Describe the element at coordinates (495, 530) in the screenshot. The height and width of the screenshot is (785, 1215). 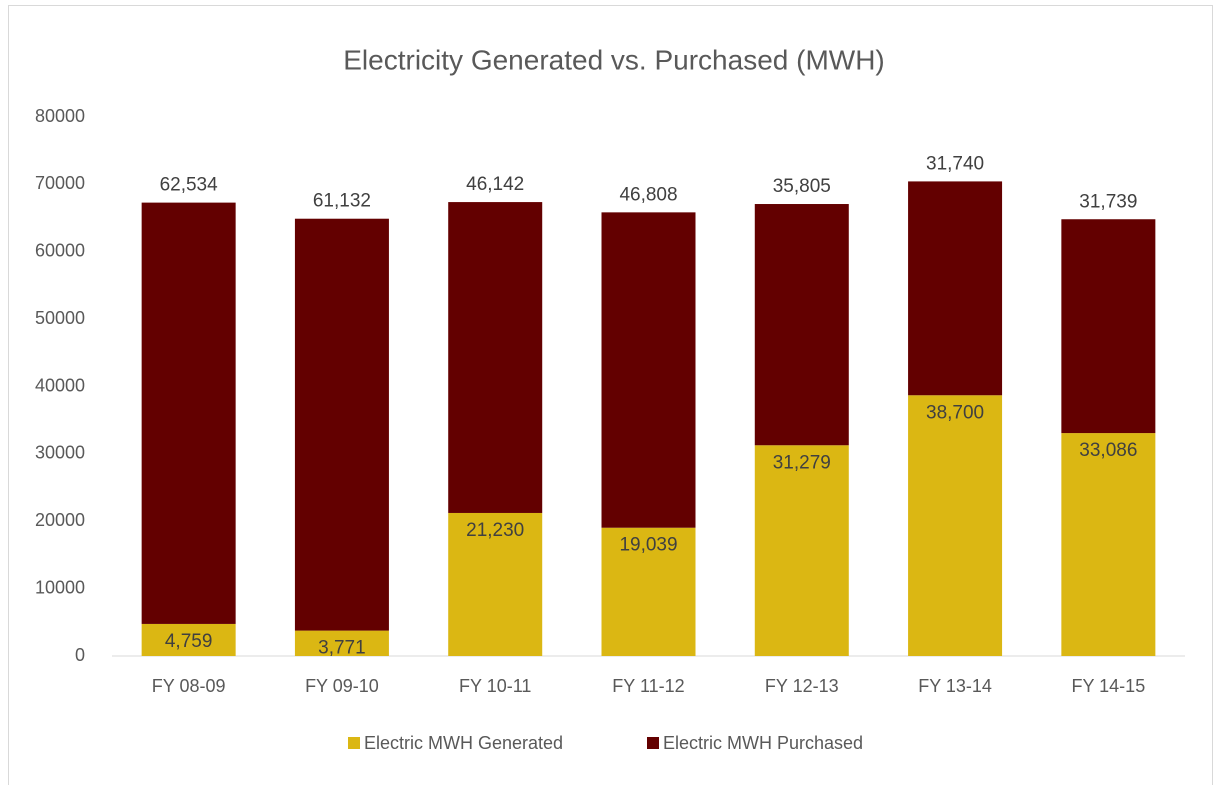
I see `data-label: 21,230` at that location.